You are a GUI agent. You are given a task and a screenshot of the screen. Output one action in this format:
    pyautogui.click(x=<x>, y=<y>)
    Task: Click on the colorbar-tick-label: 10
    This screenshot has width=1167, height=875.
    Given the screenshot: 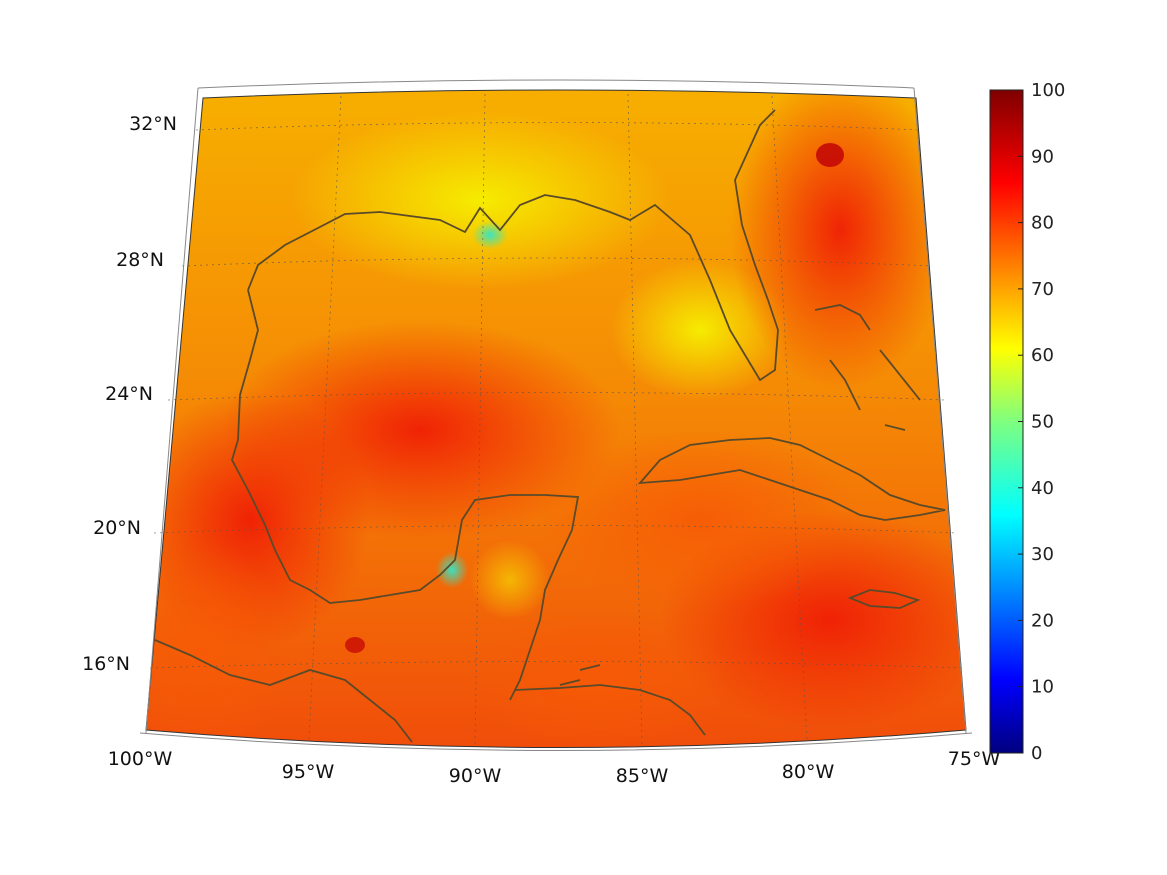 What is the action you would take?
    pyautogui.click(x=1042, y=687)
    